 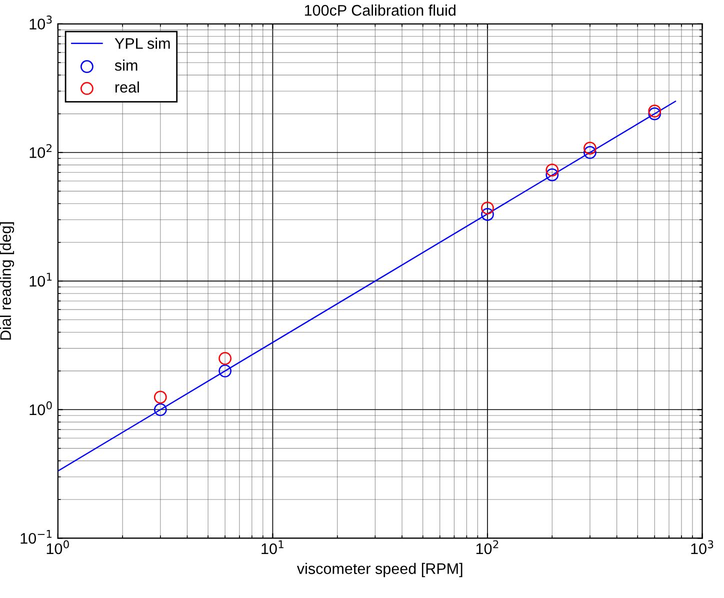 I want to click on legend-label: YPL sim, so click(x=142, y=43).